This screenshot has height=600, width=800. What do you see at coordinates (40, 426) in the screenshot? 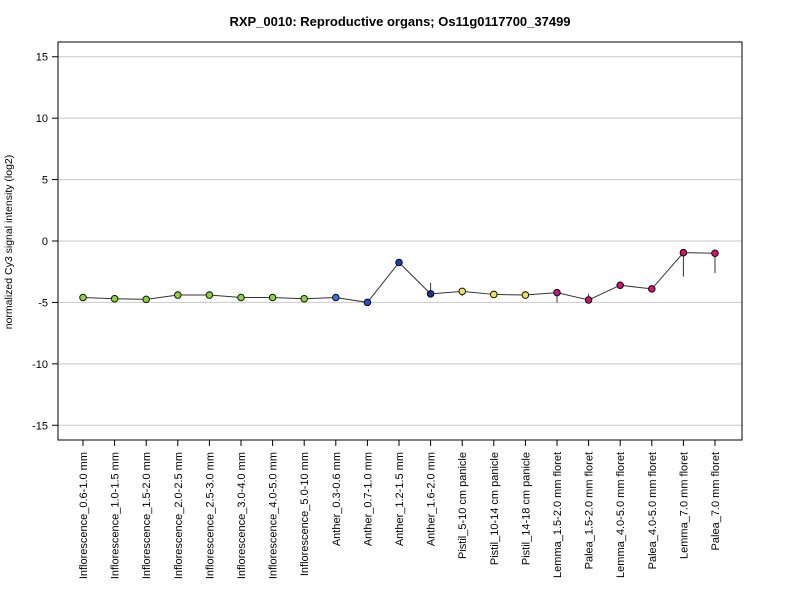
I see `y-tick-label: -15` at bounding box center [40, 426].